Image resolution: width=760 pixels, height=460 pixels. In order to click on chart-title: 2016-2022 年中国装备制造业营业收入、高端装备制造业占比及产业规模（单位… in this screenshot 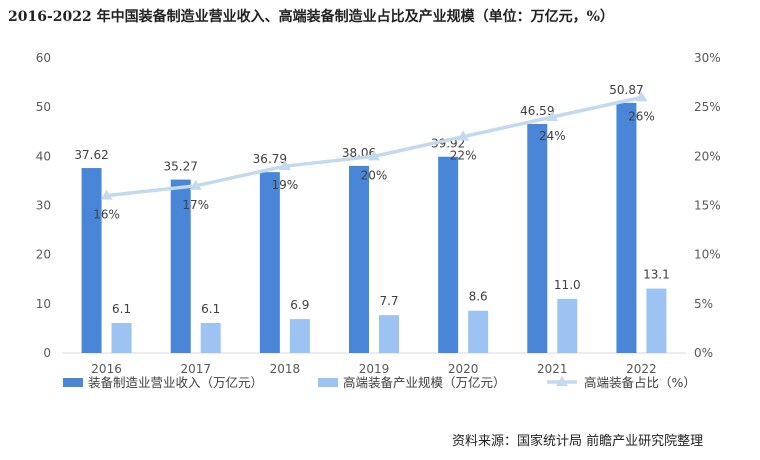, I will do `click(311, 17)`.